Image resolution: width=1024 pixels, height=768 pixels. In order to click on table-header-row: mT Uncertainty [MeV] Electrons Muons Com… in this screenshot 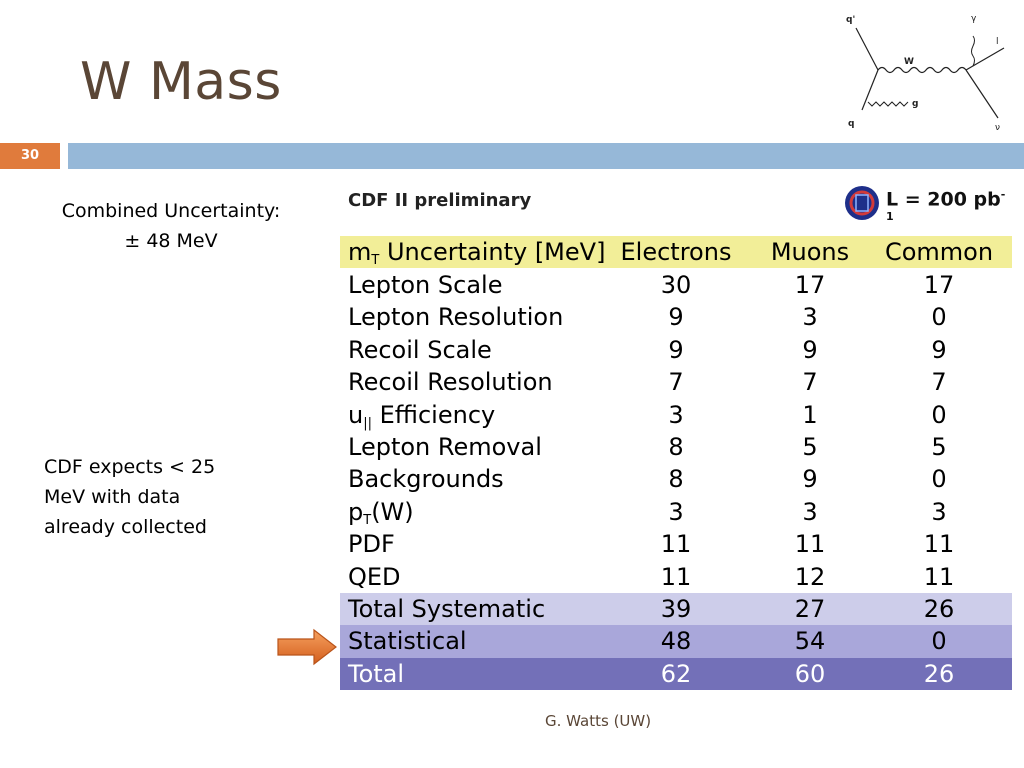, I will do `click(676, 252)`.